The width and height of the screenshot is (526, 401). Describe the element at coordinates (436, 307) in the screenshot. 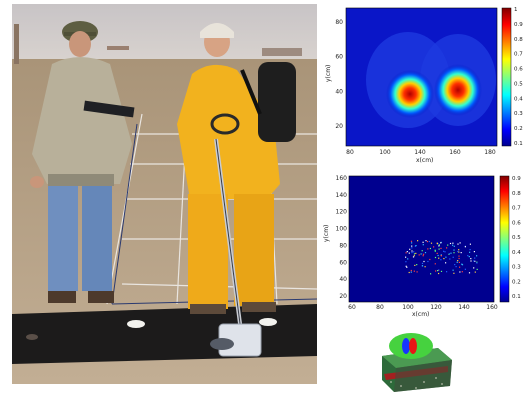

I see `x-tick-label: 120` at that location.